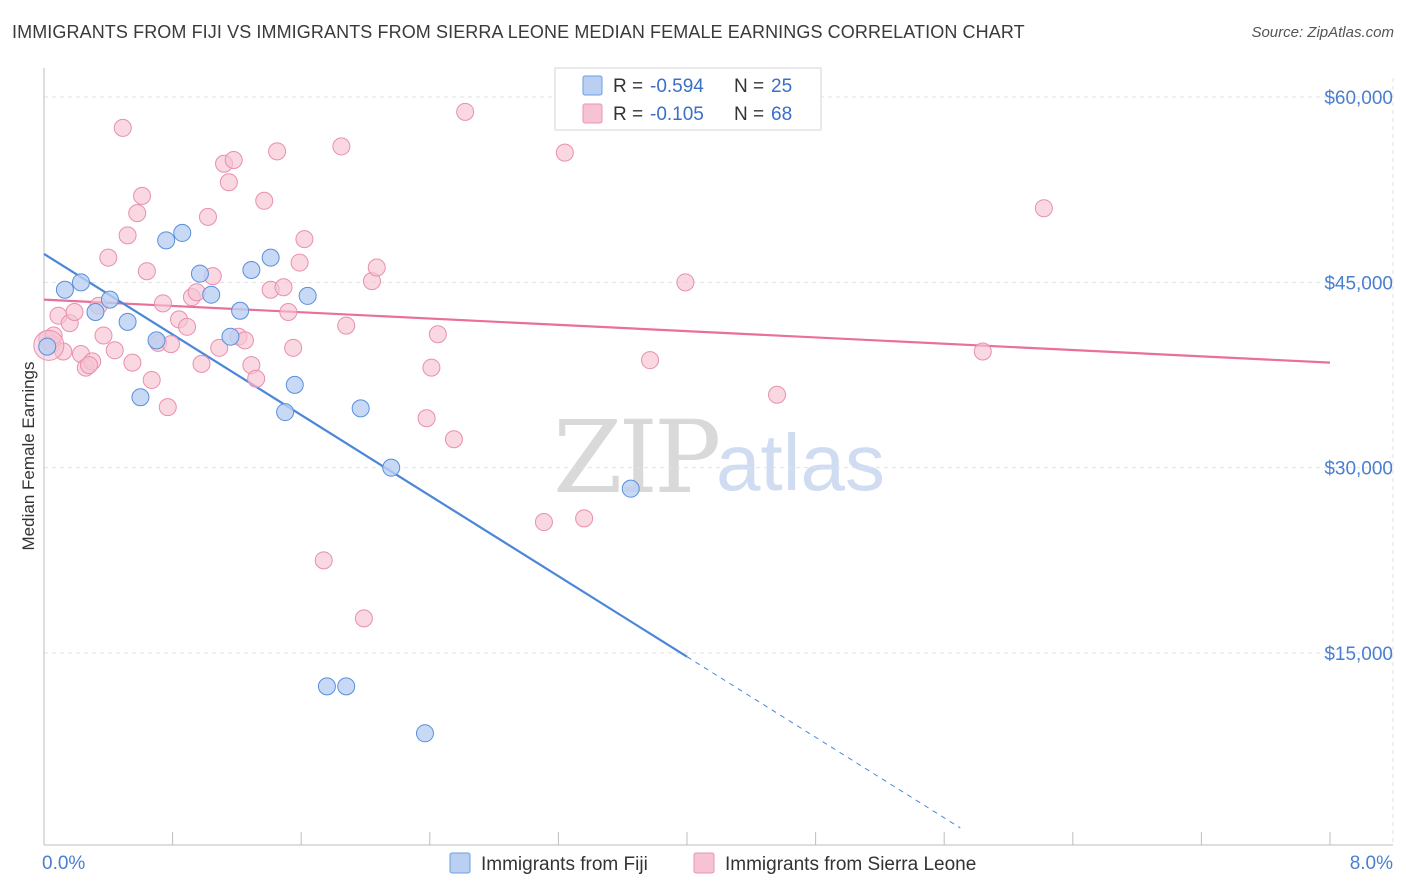 This screenshot has width=1406, height=892. I want to click on stats-r-value-sierra-leone: -0.105, so click(677, 114).